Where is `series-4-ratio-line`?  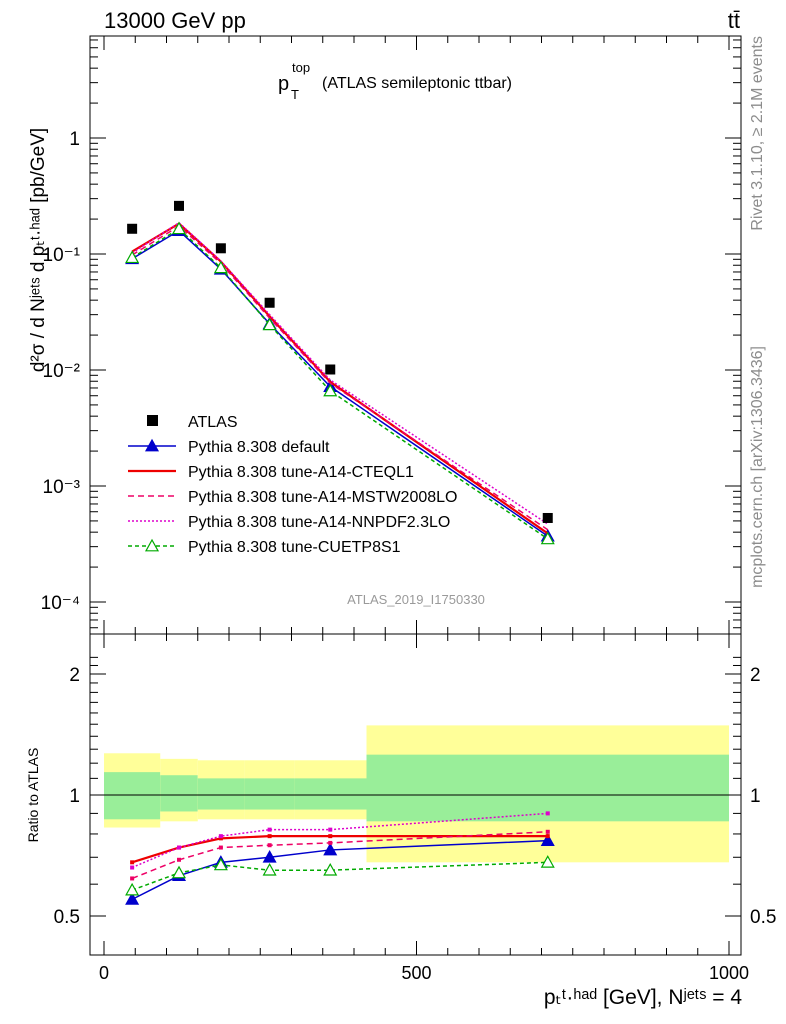
series-4-ratio-line is located at coordinates (339, 876).